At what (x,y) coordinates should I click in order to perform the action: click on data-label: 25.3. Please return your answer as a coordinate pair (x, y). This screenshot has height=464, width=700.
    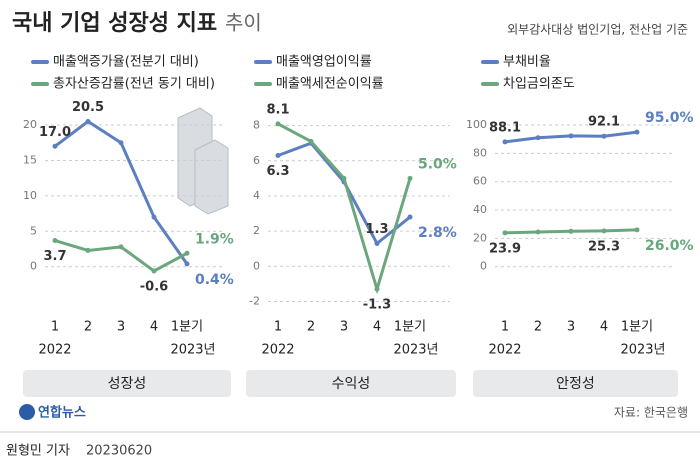
    Looking at the image, I should click on (604, 246).